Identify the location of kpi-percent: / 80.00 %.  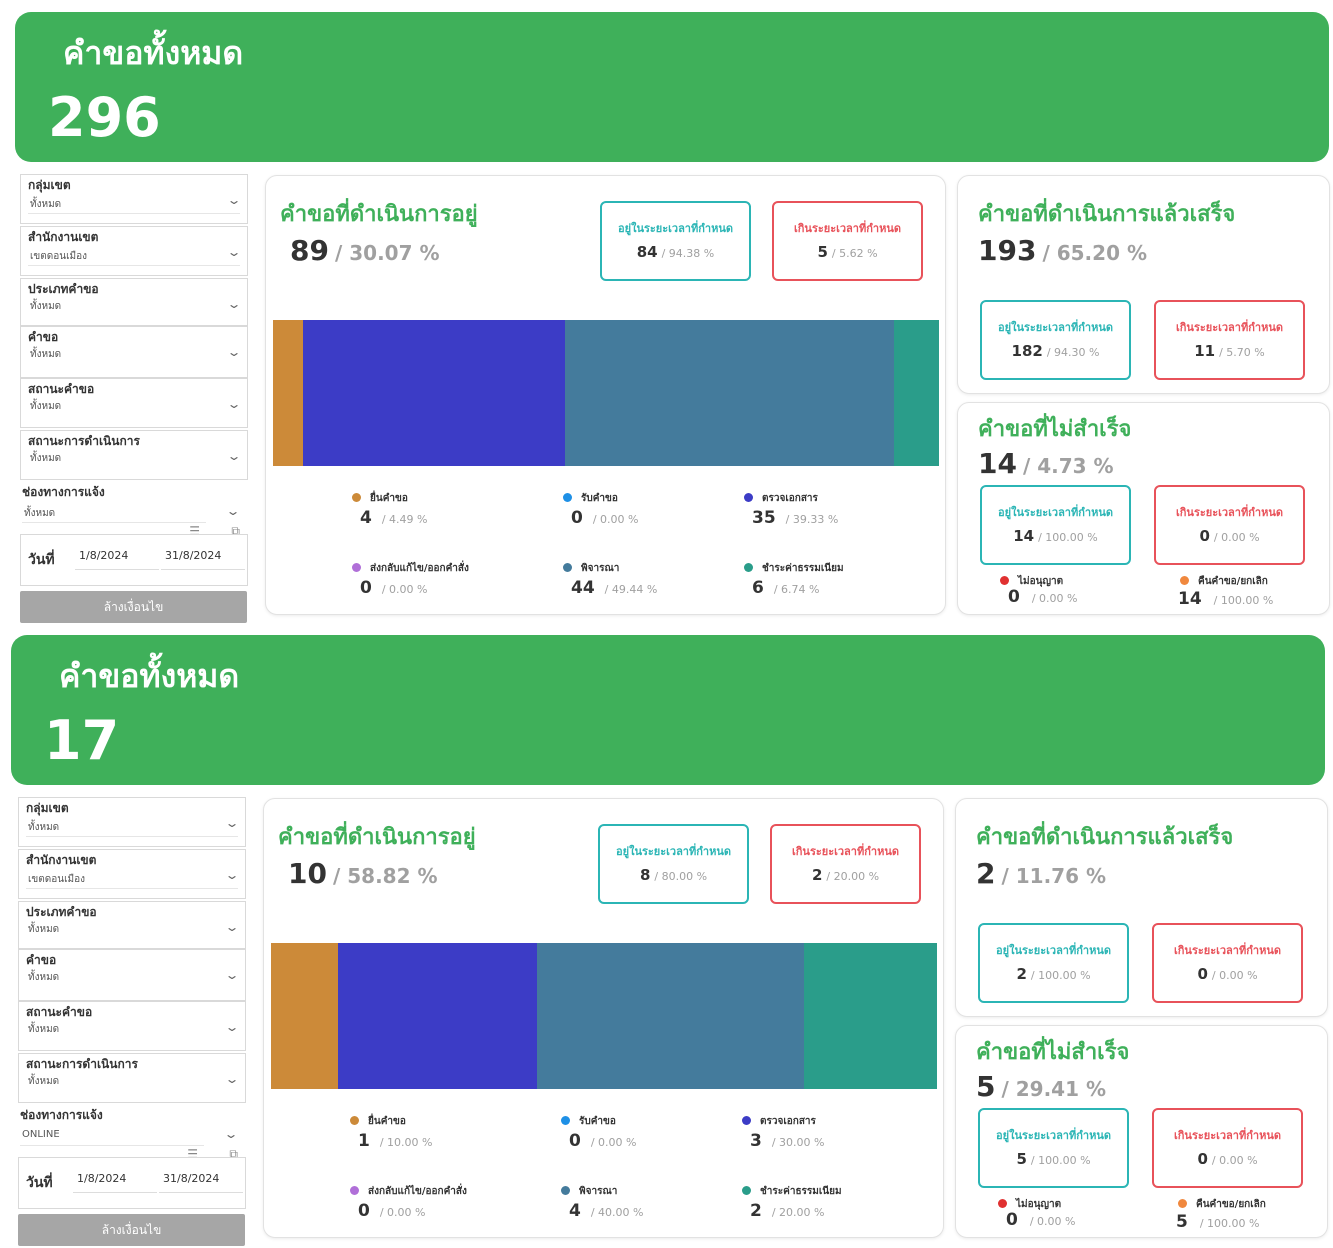
(681, 876).